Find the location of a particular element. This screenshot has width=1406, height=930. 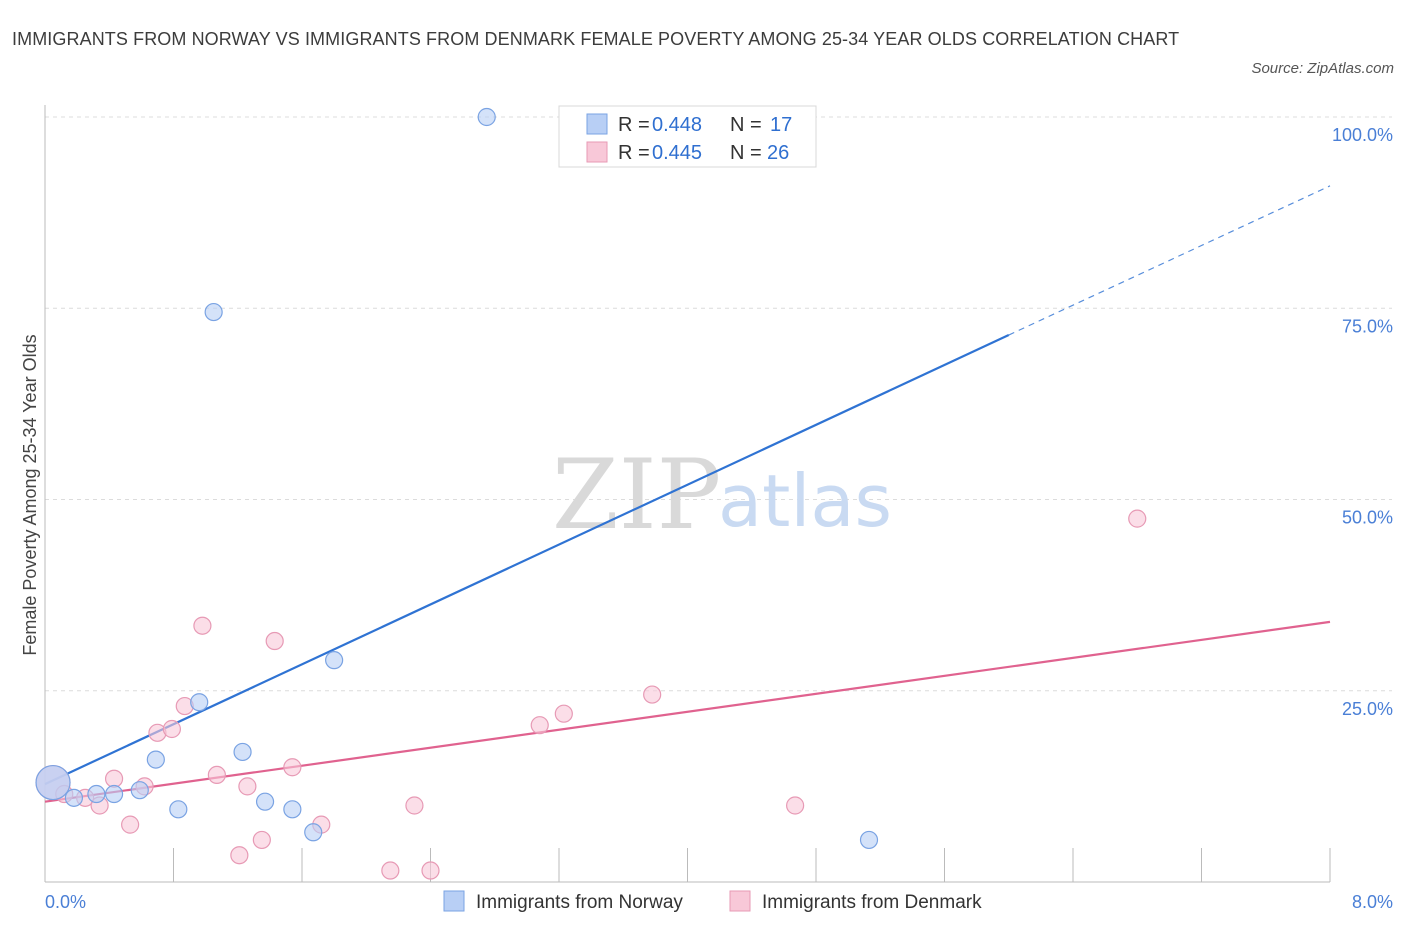

legend-norway-r-label: R = is located at coordinates (634, 125).